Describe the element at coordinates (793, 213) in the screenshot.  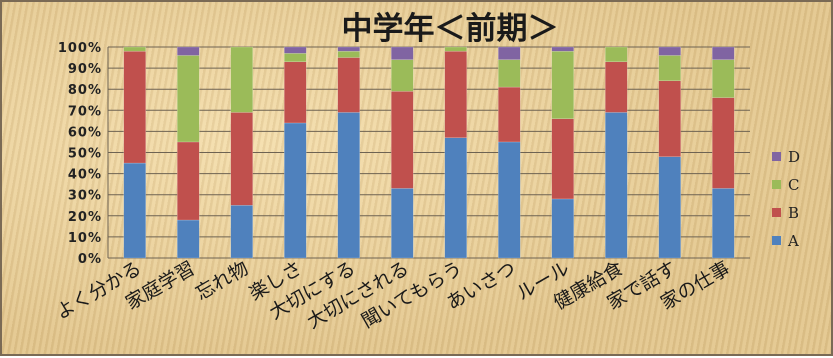
I see `legend-label: B` at that location.